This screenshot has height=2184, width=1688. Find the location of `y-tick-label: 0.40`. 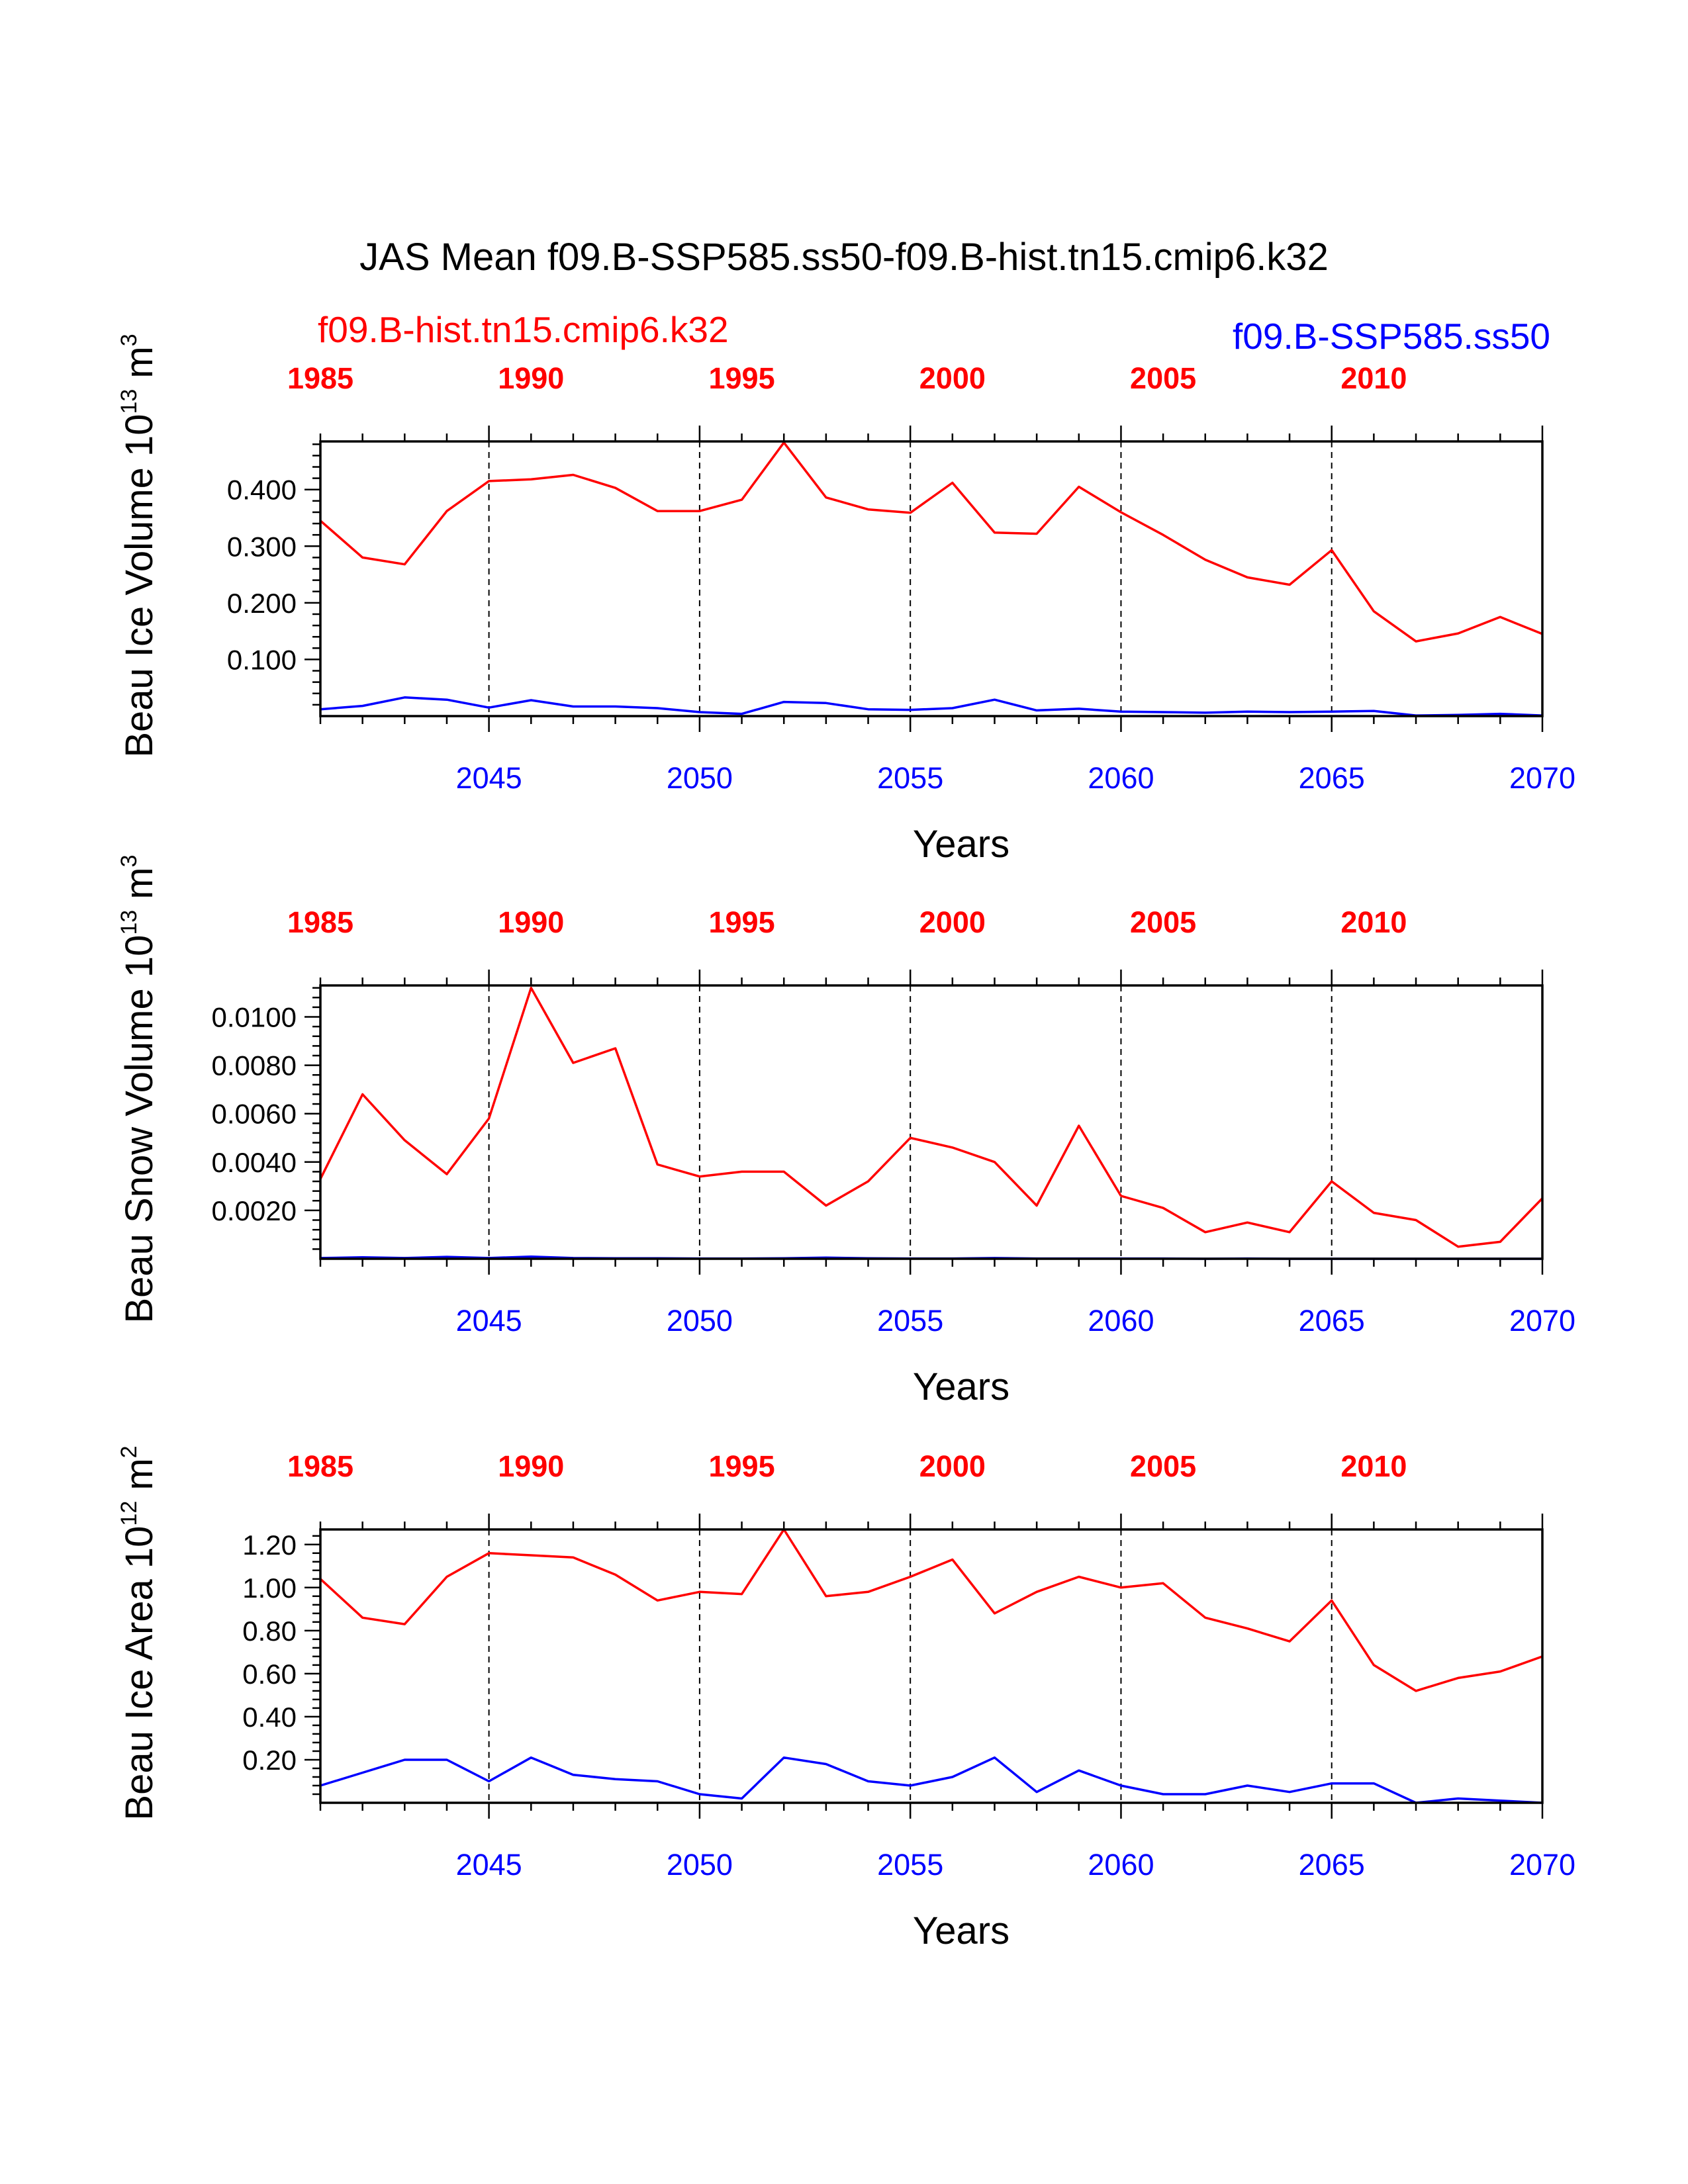

y-tick-label: 0.40 is located at coordinates (269, 1718).